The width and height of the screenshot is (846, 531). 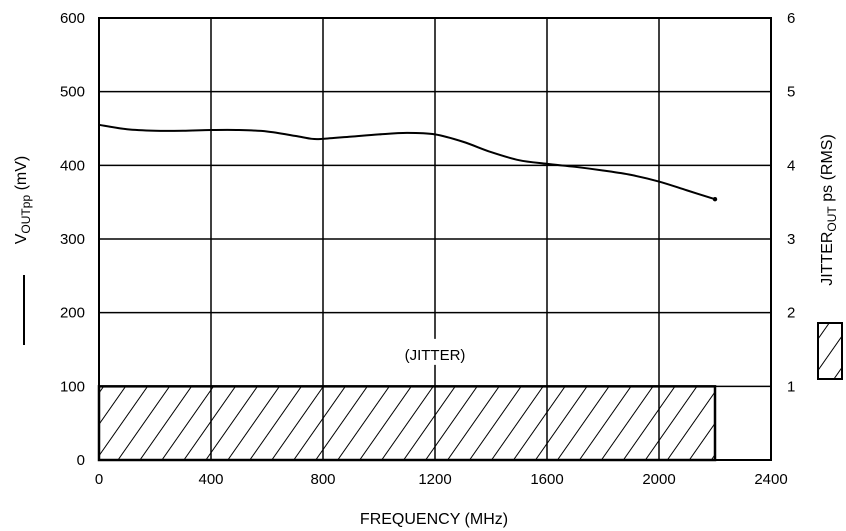 I want to click on left-tick-label: 500, so click(x=72, y=92).